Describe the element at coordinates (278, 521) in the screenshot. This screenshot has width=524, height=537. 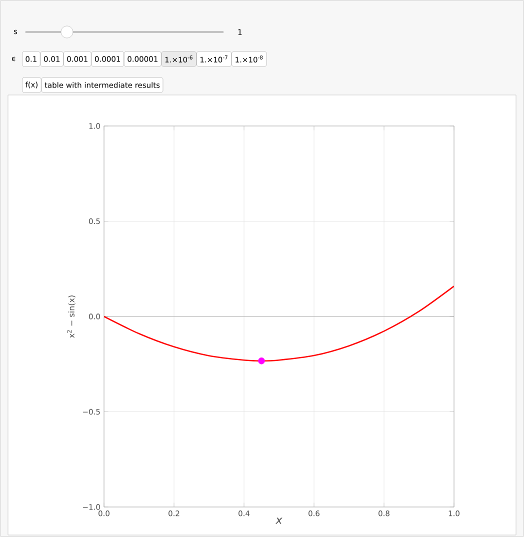
I see `x-axis-title: x` at that location.